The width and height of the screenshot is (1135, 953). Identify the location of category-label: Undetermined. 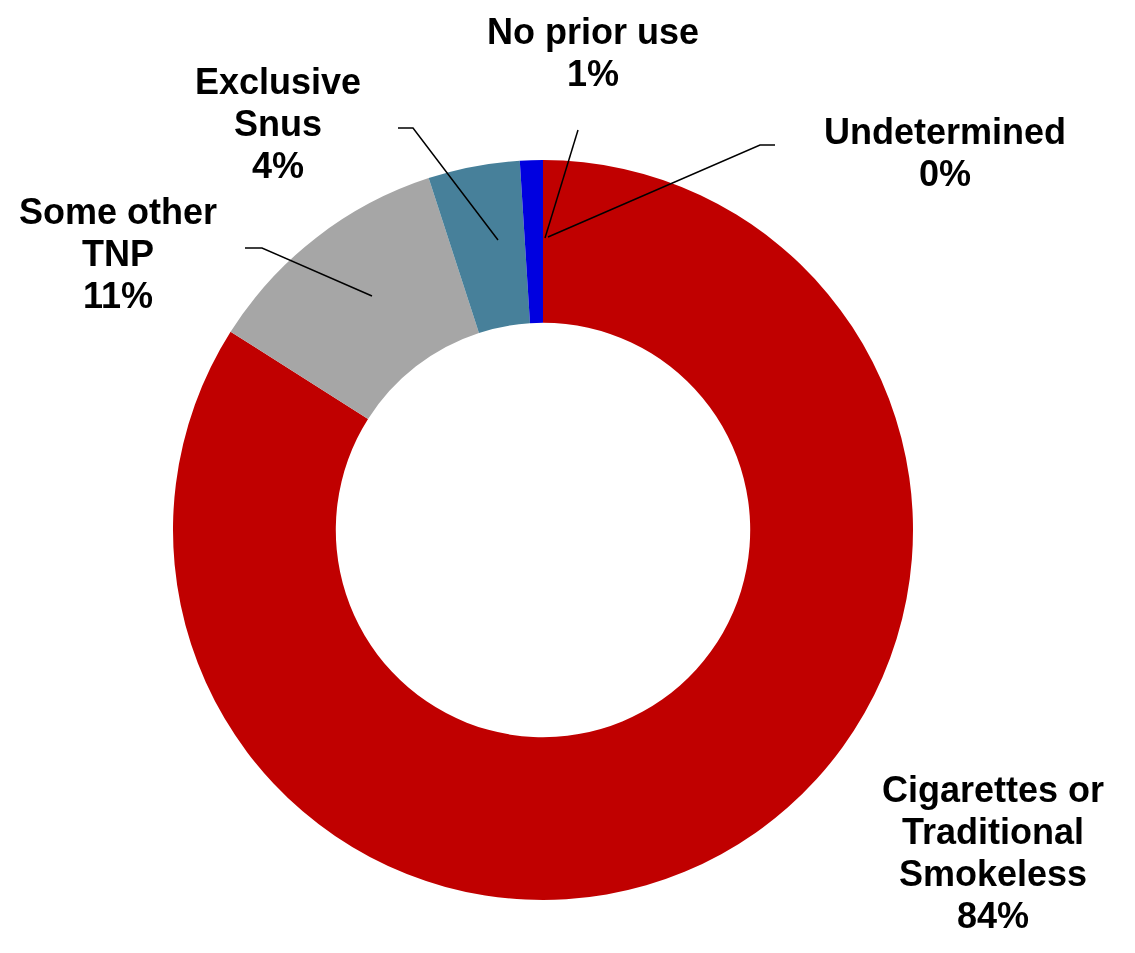
(945, 131).